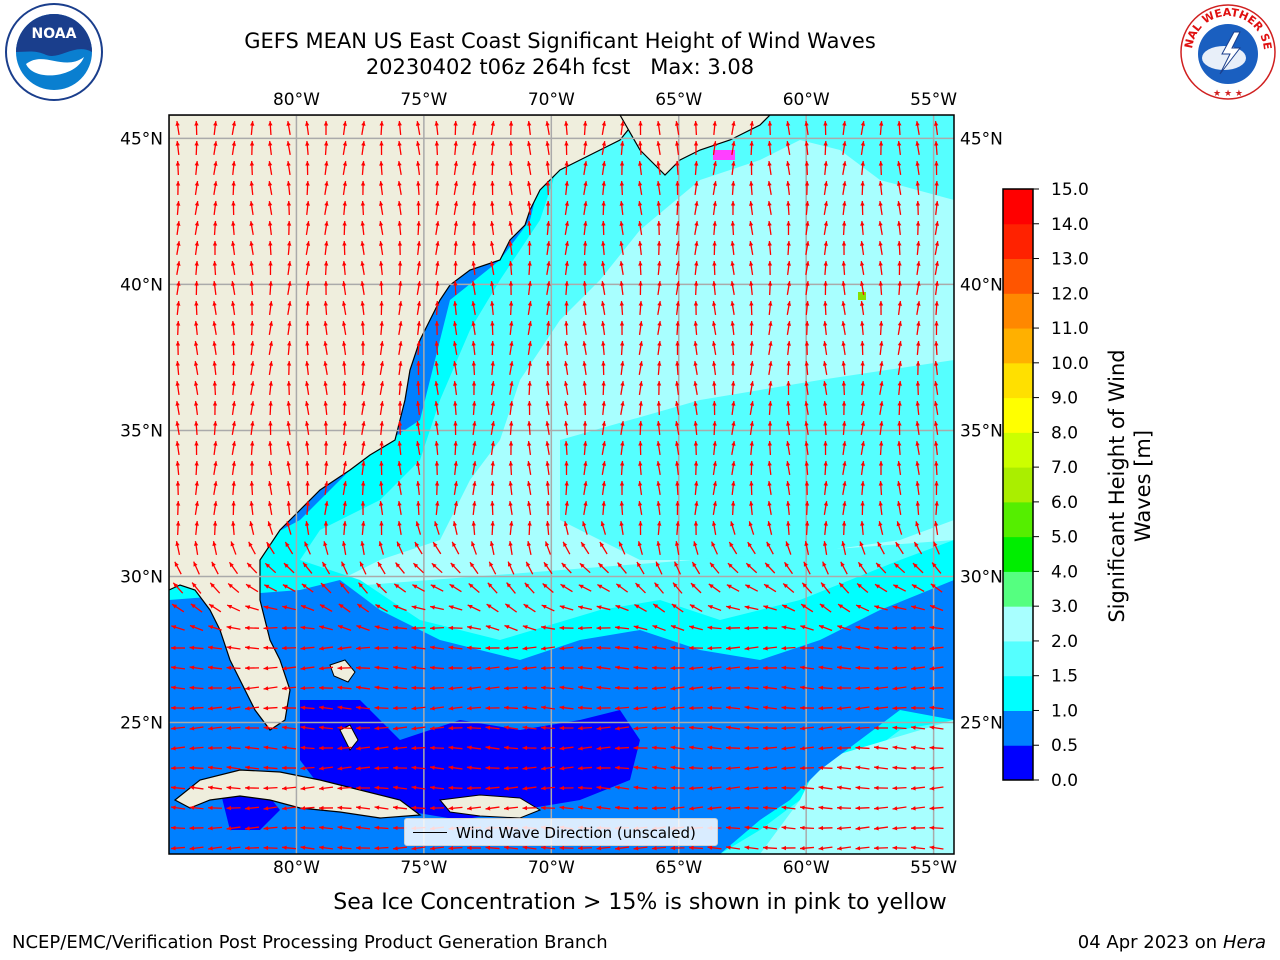 The width and height of the screenshot is (1280, 960). I want to click on lon-label-bottom: 60°W, so click(806, 868).